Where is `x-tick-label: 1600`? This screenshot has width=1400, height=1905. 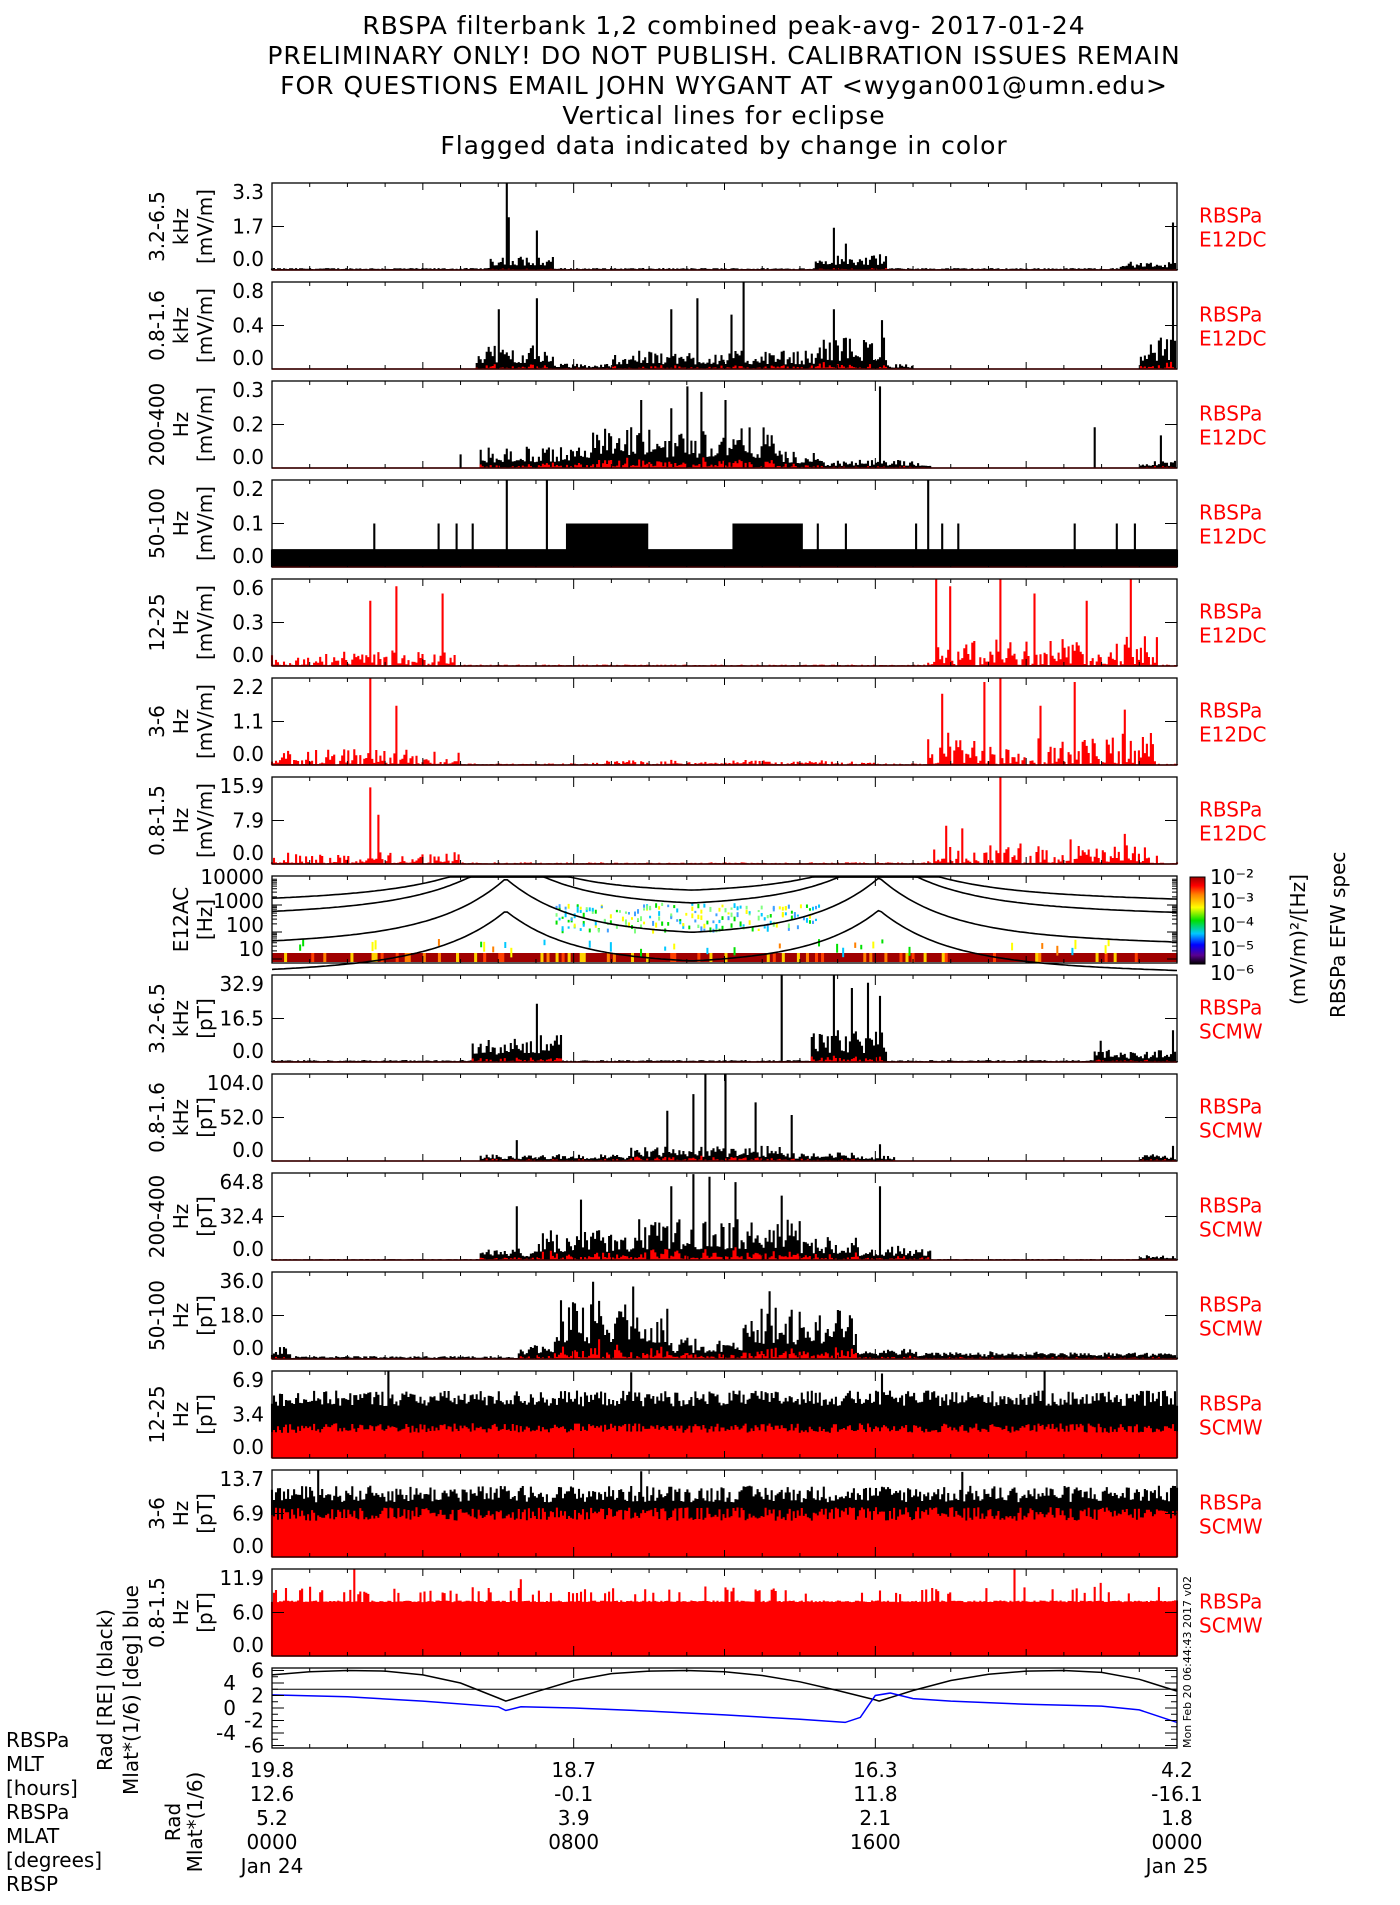
x-tick-label: 1600 is located at coordinates (875, 1842).